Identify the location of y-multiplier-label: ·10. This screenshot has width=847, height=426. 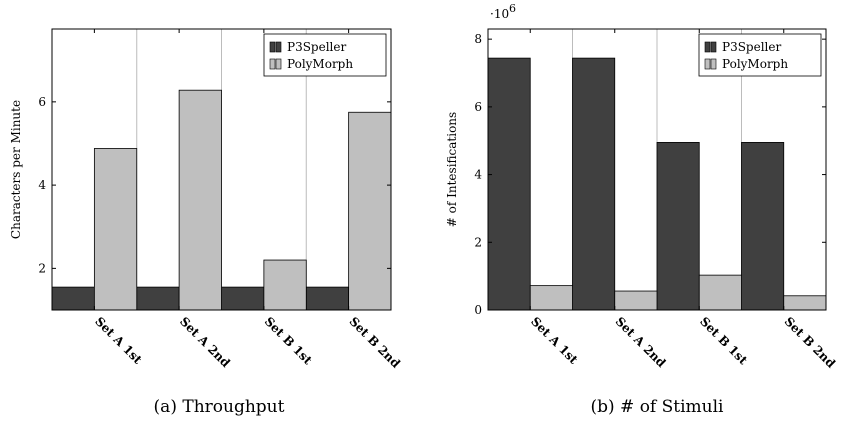
(499, 14).